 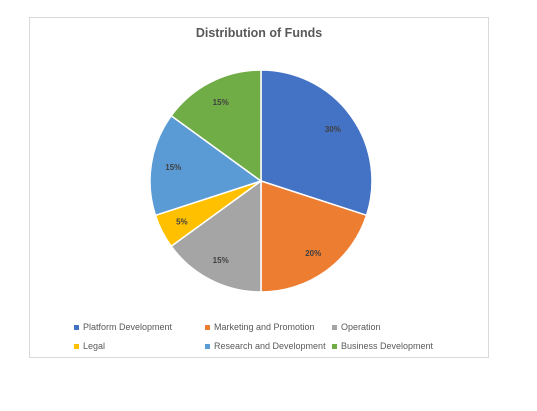 What do you see at coordinates (221, 260) in the screenshot?
I see `data-label-operation: 15%` at bounding box center [221, 260].